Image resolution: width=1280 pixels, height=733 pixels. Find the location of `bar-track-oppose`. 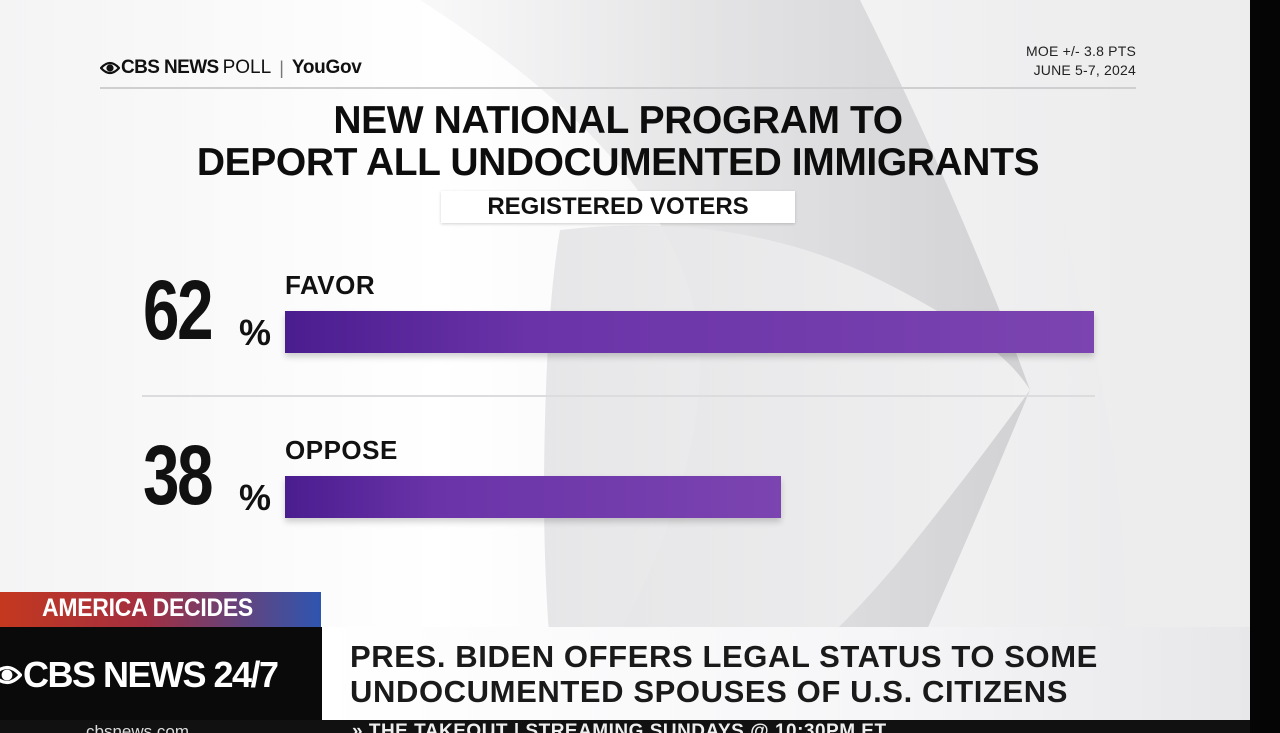

bar-track-oppose is located at coordinates (689, 497).